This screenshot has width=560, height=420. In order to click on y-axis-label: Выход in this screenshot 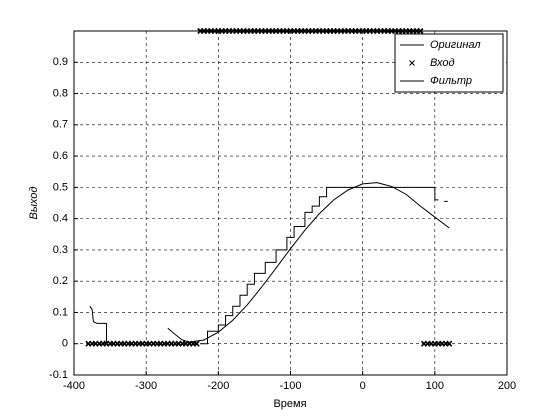, I will do `click(34, 202)`.